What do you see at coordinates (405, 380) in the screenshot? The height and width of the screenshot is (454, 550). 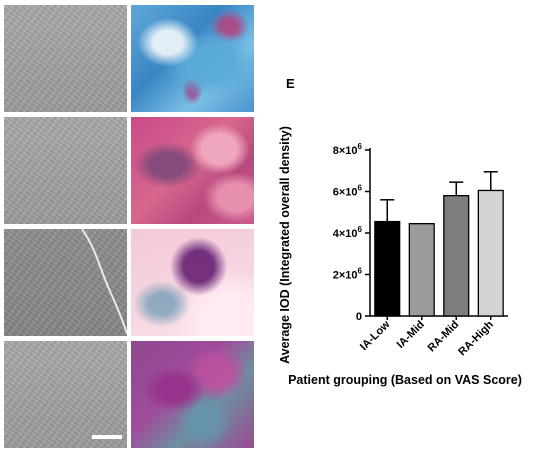 I see `x-axis-title: Patient grouping (Based on VAS Score)` at bounding box center [405, 380].